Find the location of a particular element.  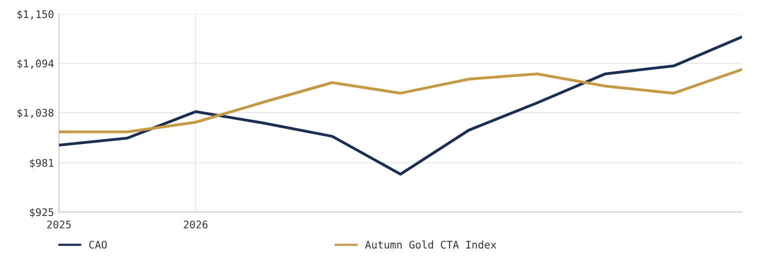

y-tick-label: $981 is located at coordinates (42, 163).